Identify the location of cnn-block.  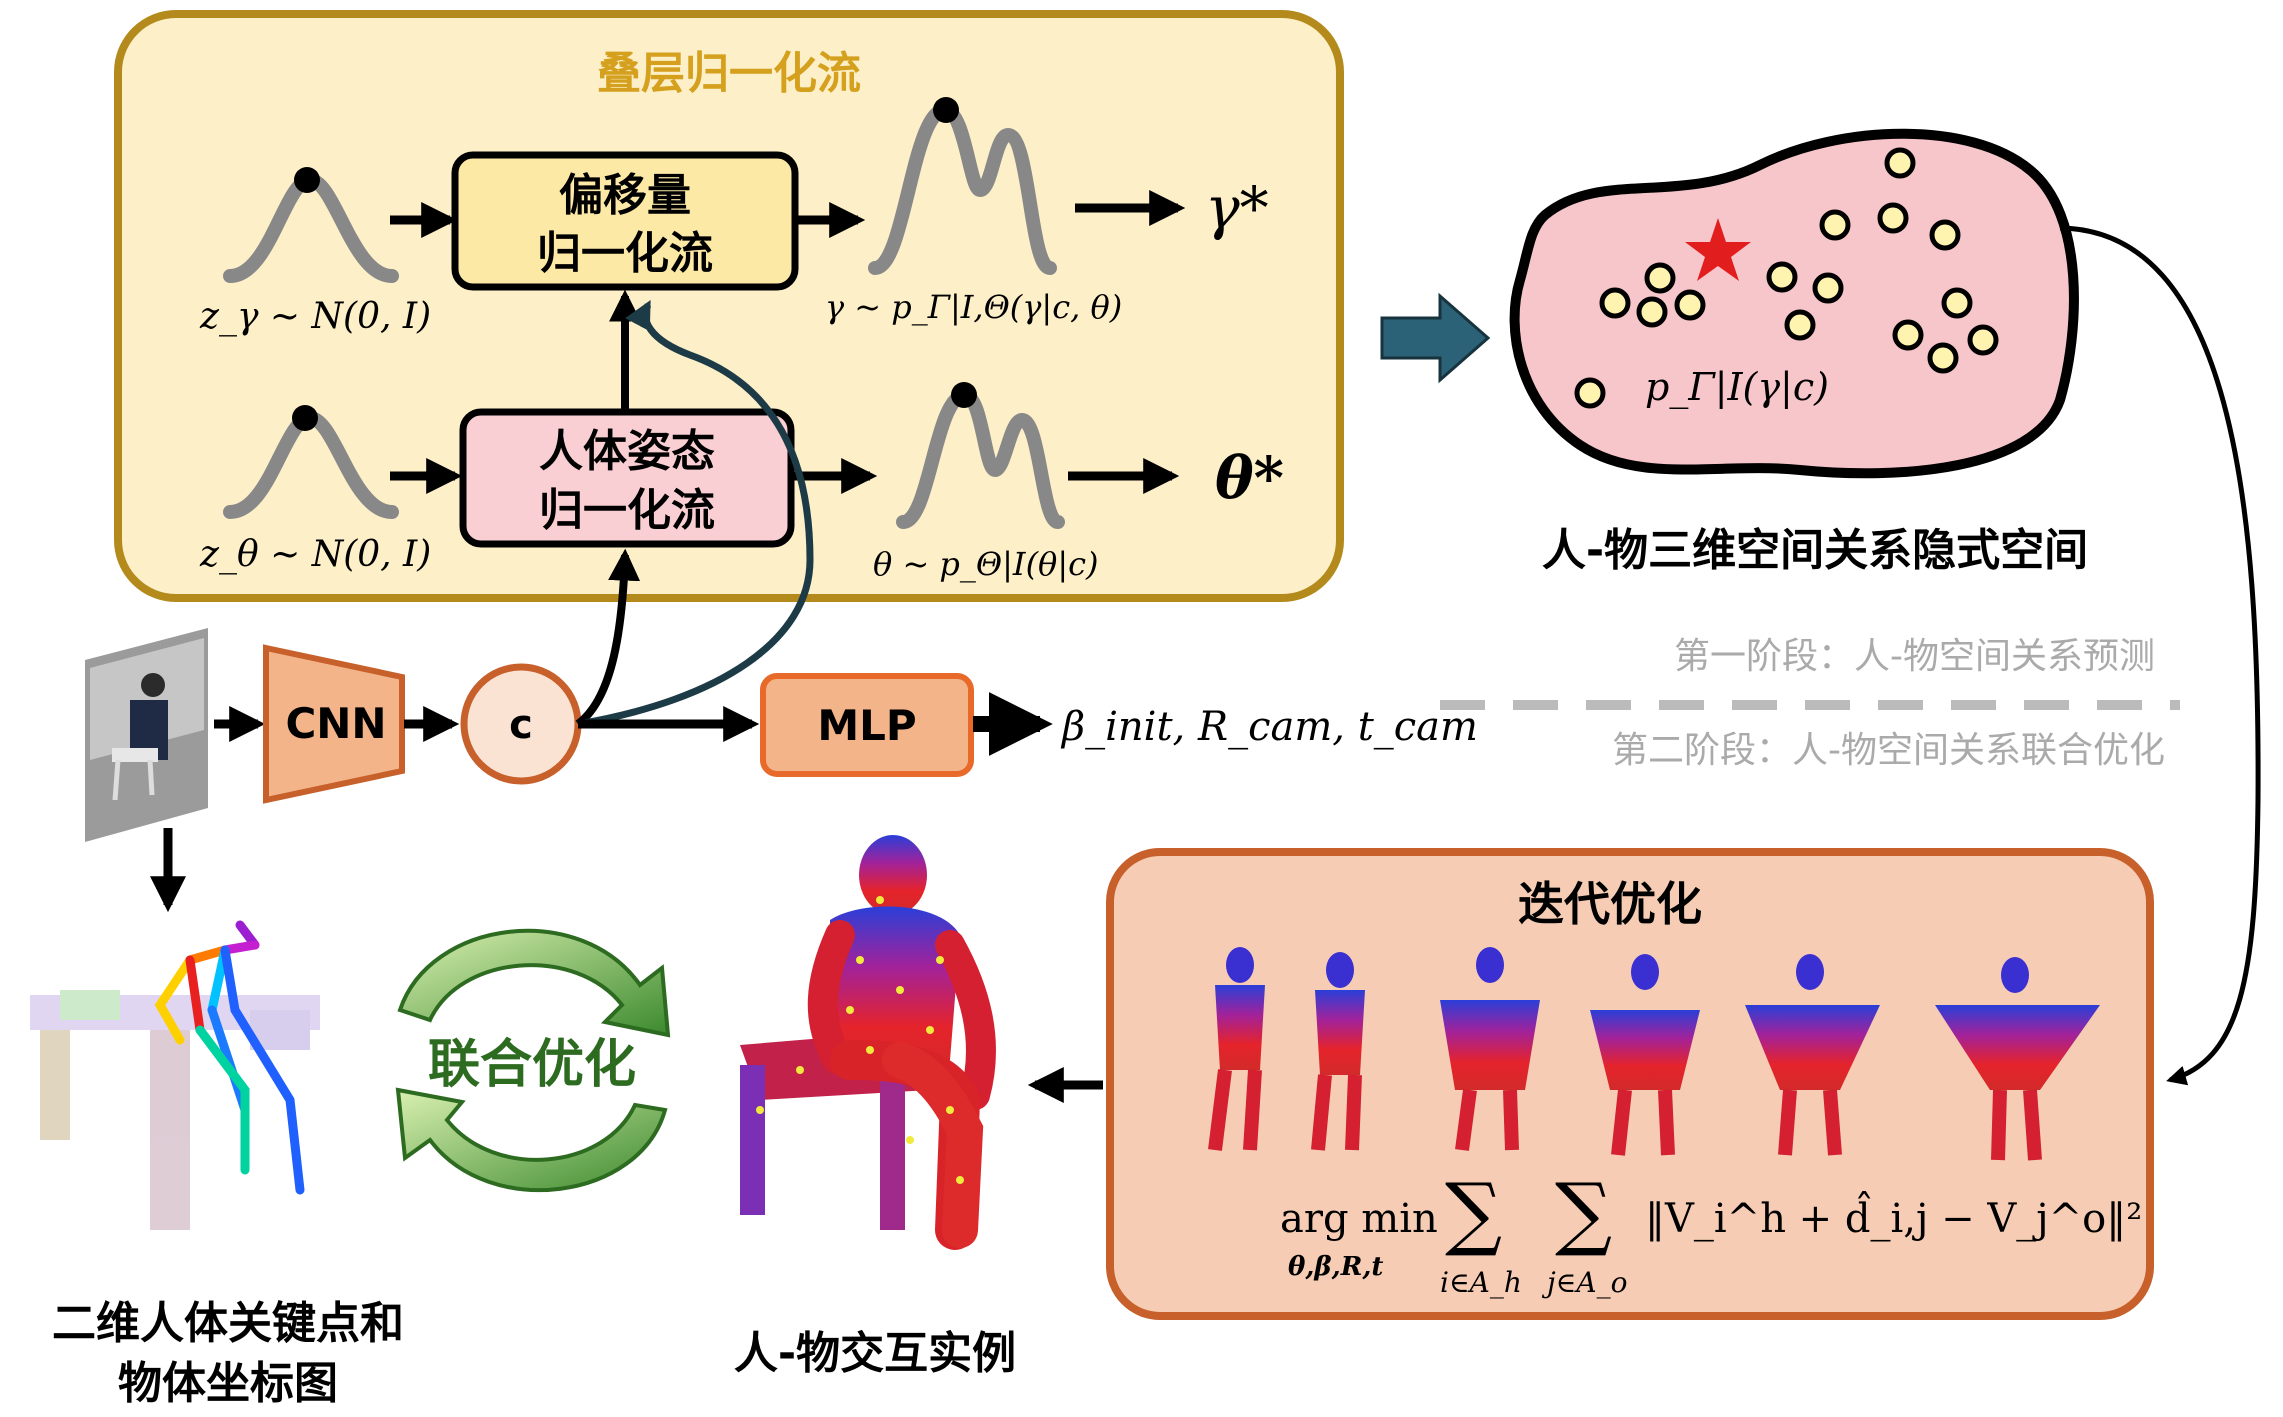
(334, 724).